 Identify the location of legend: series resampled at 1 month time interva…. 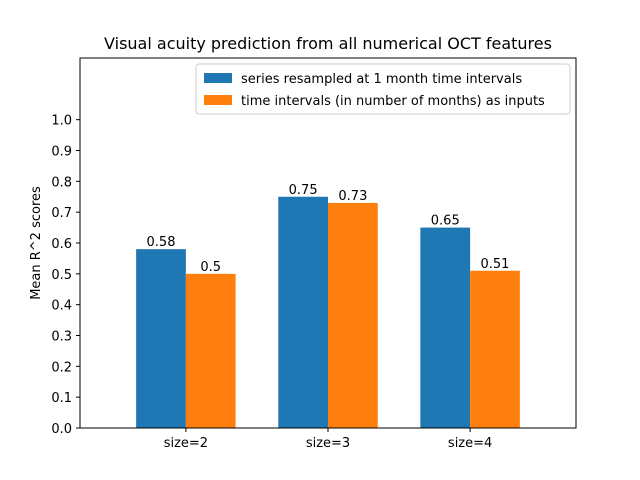
(383, 89).